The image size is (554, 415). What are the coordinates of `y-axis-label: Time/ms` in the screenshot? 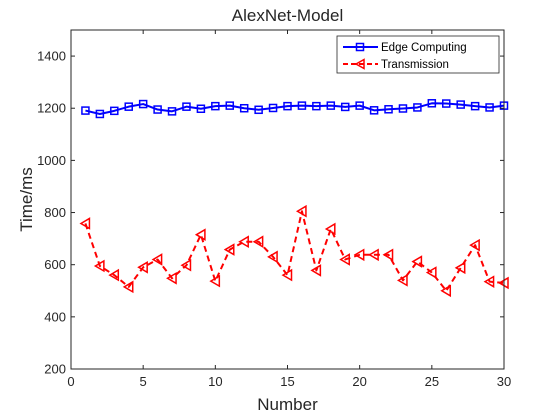 It's located at (26, 199).